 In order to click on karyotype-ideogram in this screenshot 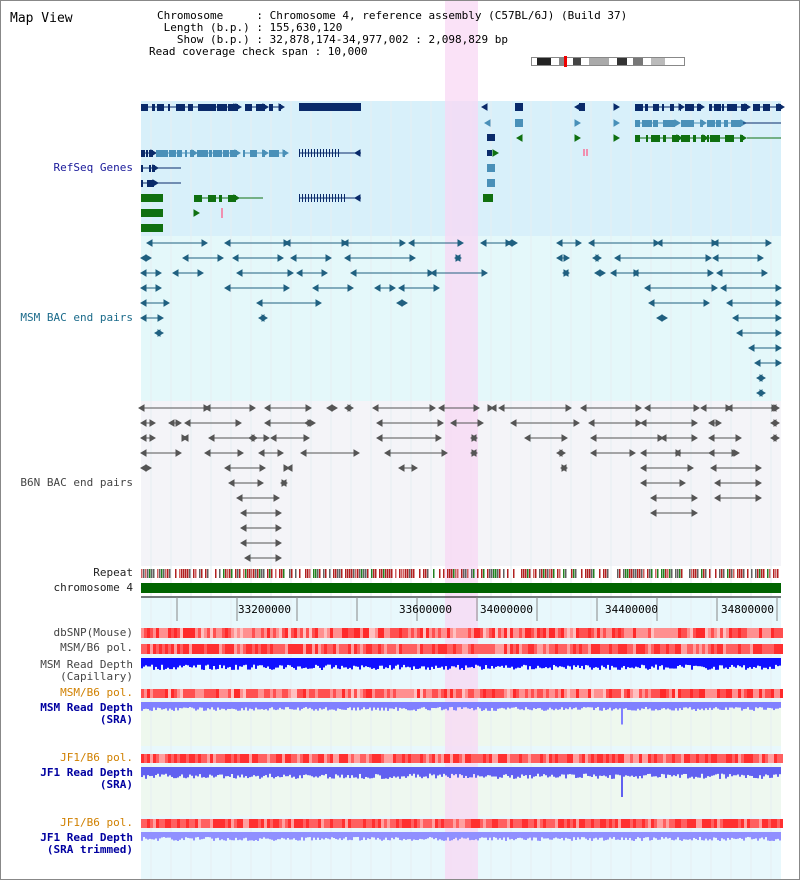, I will do `click(608, 60)`.